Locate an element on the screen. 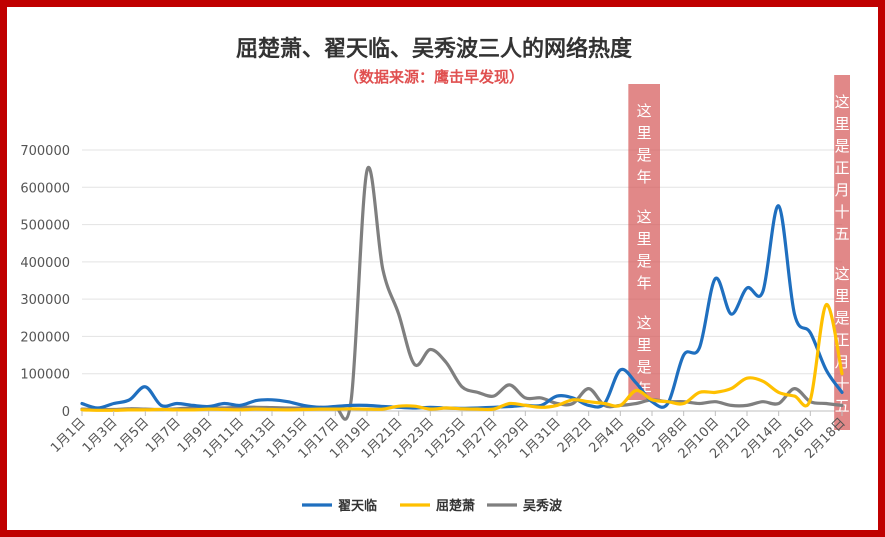  x-tick-label: 1月7日 is located at coordinates (163, 435).